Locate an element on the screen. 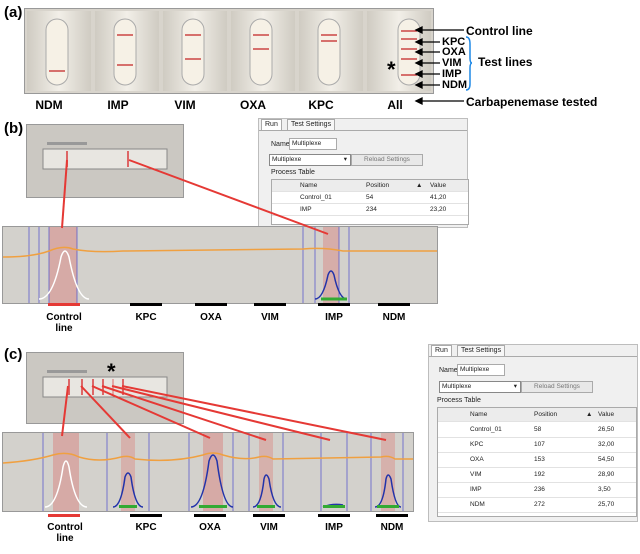  label-test-lines: Test lines is located at coordinates (505, 62).